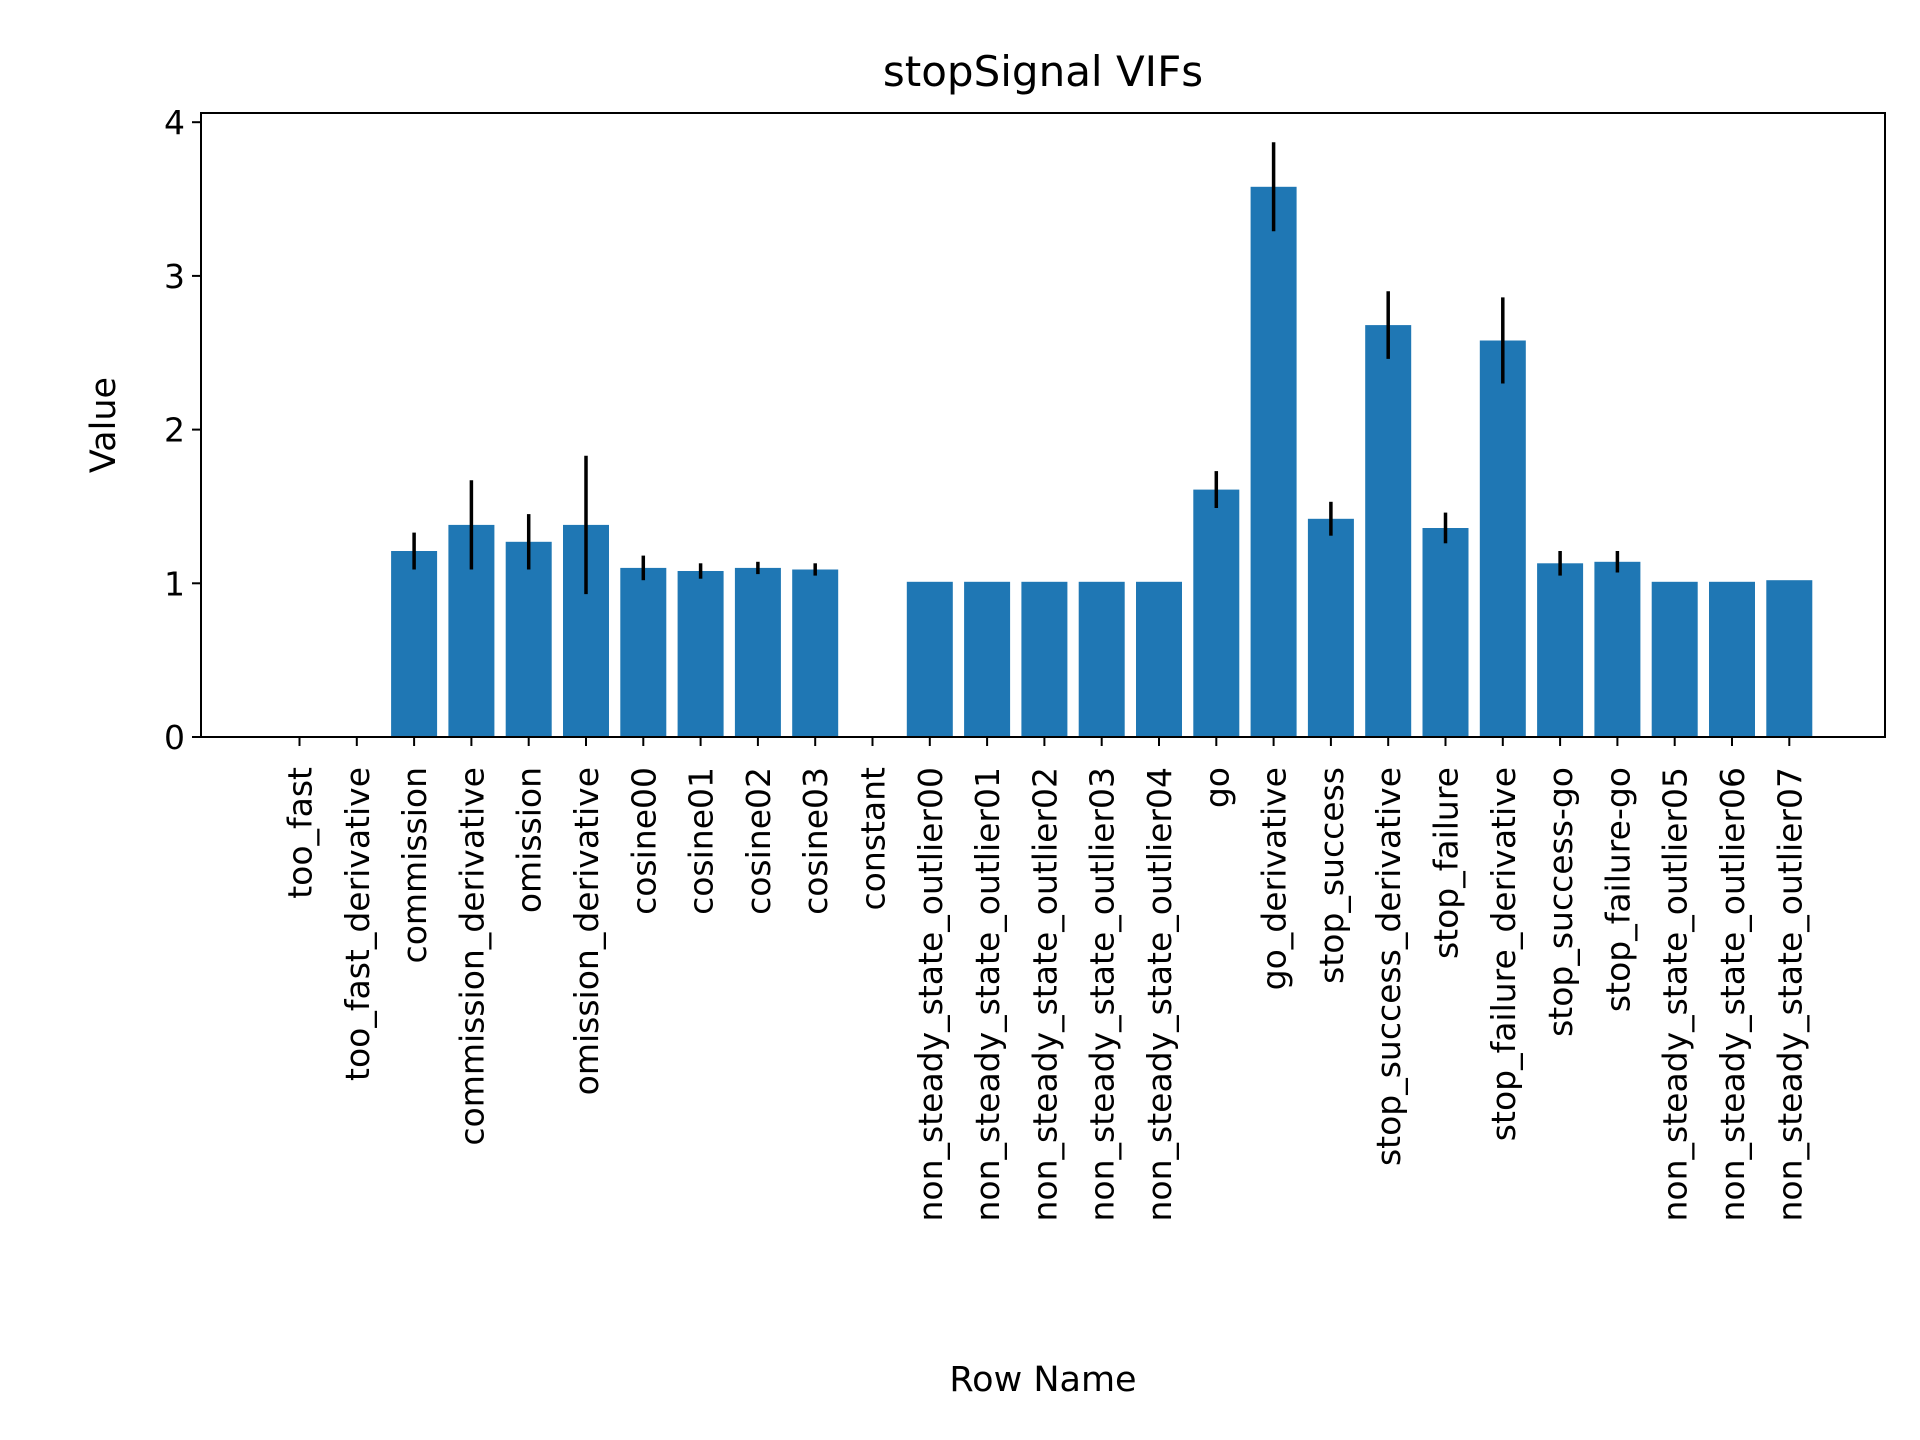 The image size is (1920, 1440). I want to click on x-tick-label-cosine03: cosine03, so click(815, 841).